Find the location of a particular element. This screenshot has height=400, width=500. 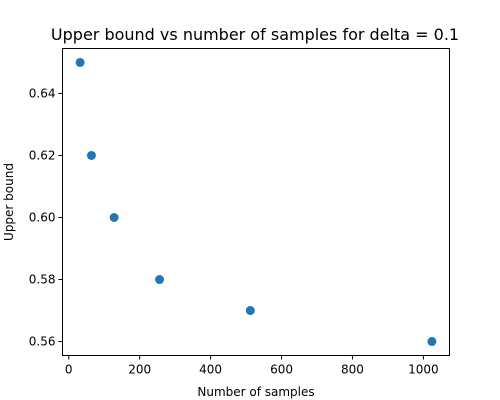

y-tick-label: 0.60 is located at coordinates (42, 218).